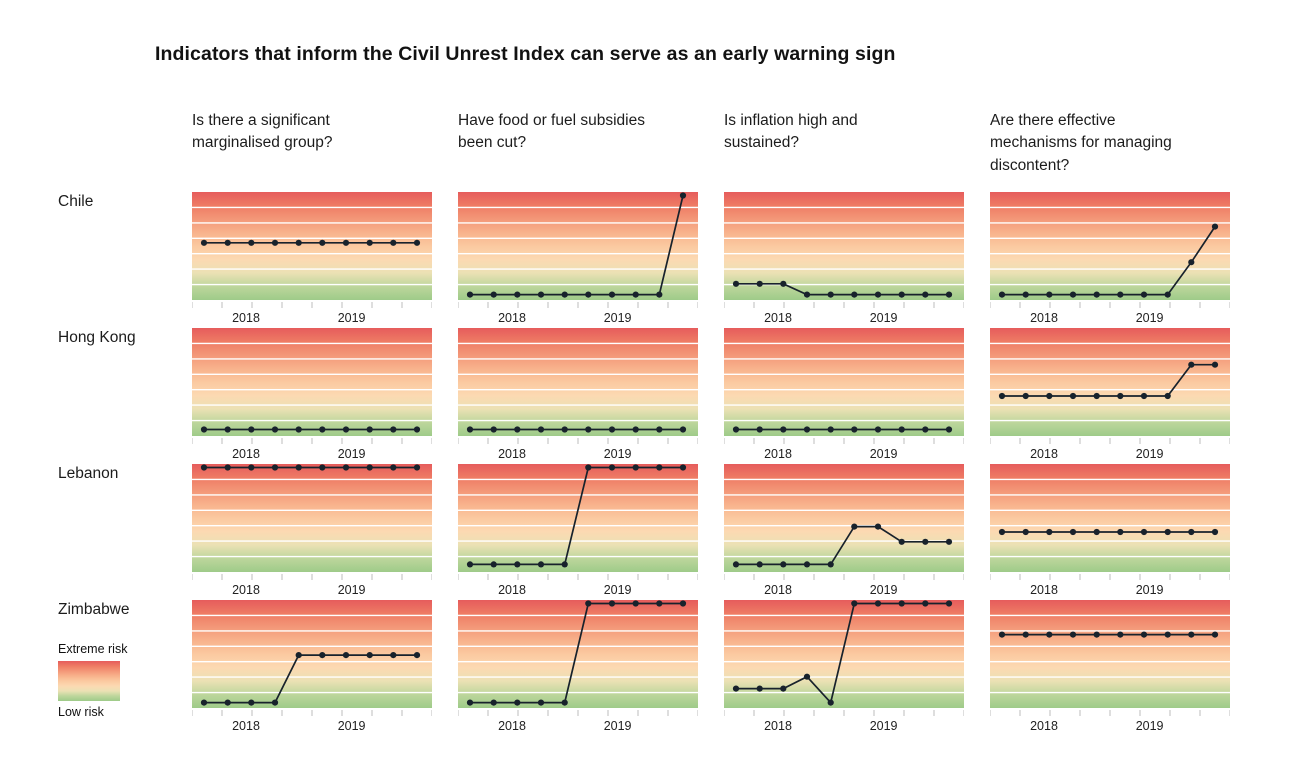 The height and width of the screenshot is (762, 1290). I want to click on chart-cell-chile-q1: 2018 2019, so click(312, 260).